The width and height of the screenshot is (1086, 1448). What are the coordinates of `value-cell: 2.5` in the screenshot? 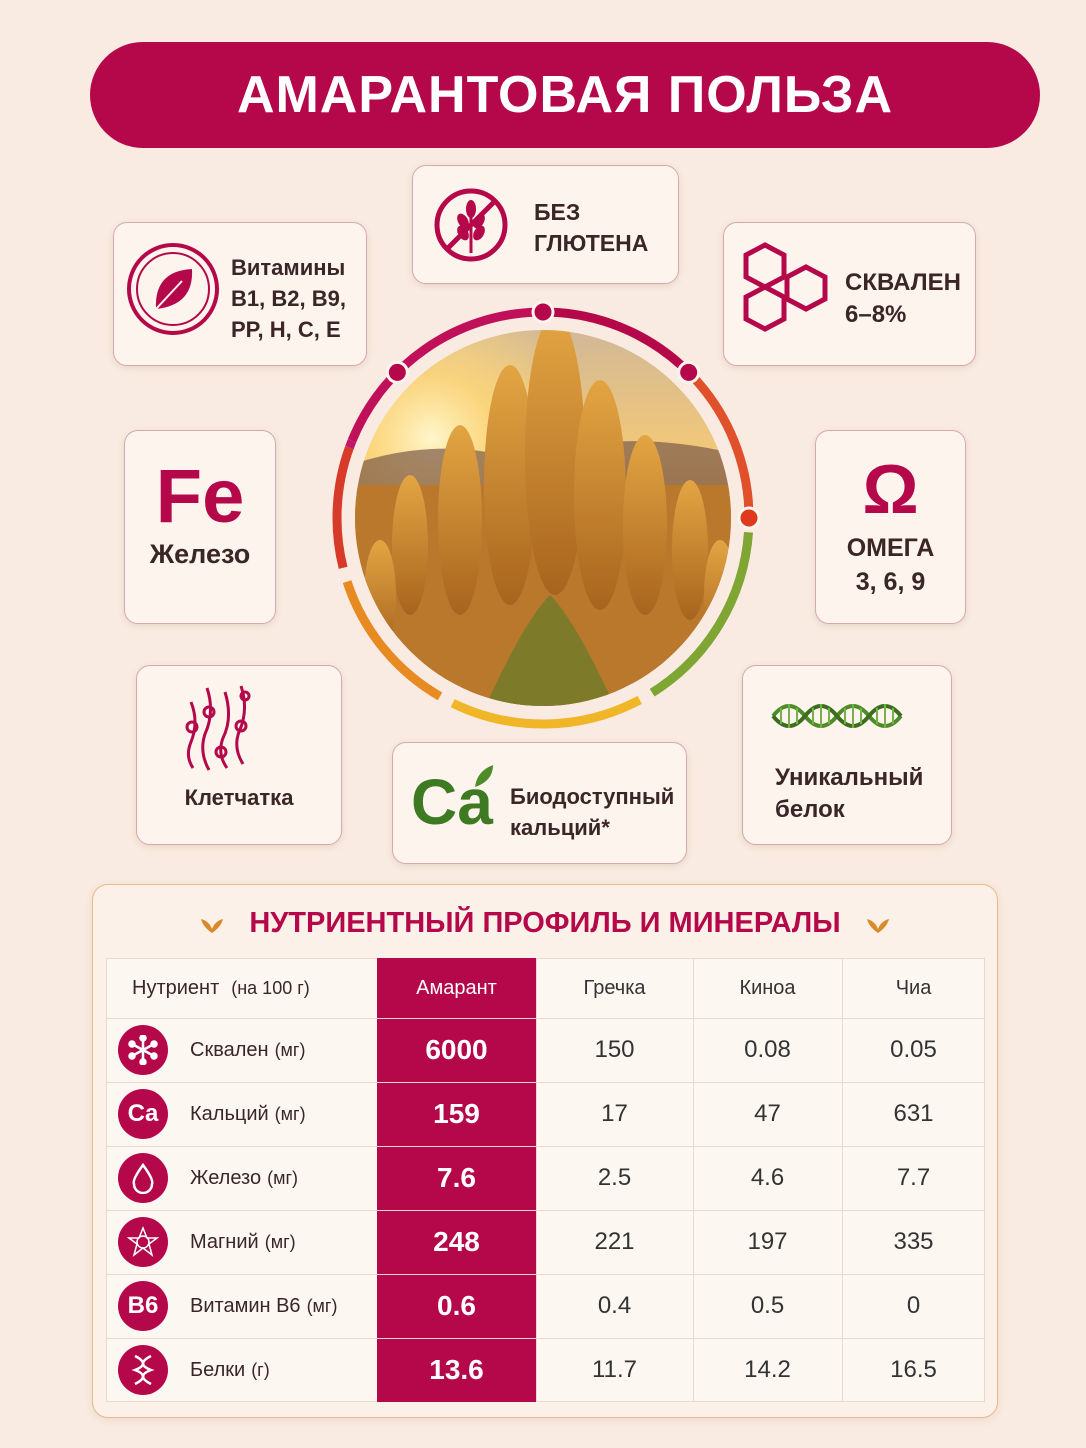 It's located at (614, 1177).